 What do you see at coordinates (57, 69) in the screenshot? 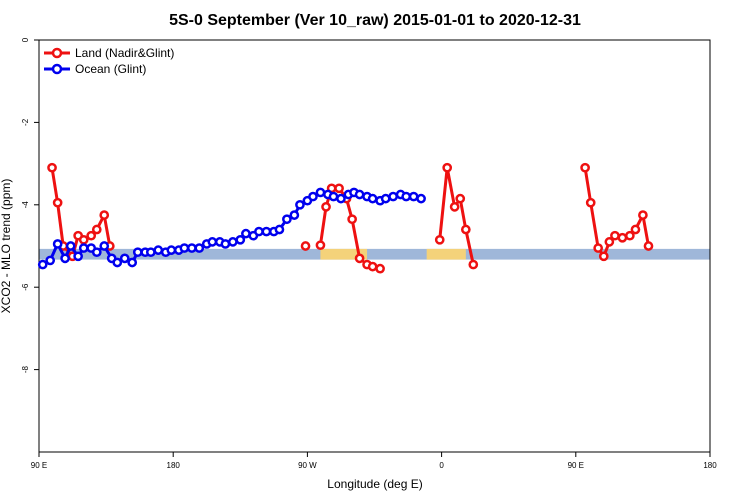
I see `legend-ocean-marker` at bounding box center [57, 69].